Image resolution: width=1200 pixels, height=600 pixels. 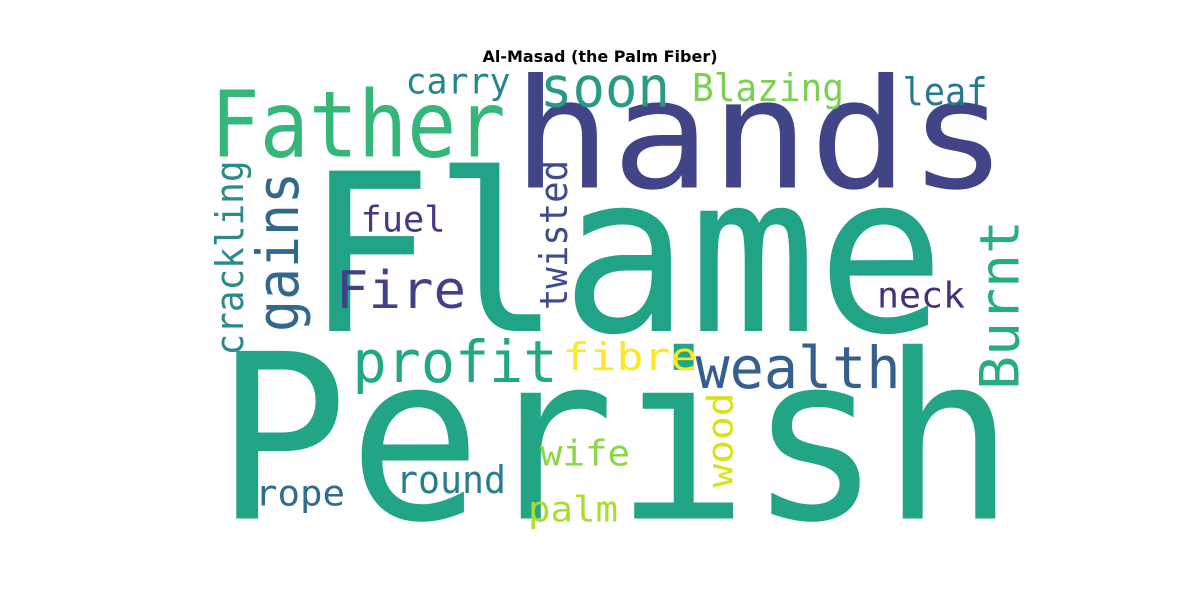 What do you see at coordinates (945, 92) in the screenshot?
I see `word-leaf: leaf` at bounding box center [945, 92].